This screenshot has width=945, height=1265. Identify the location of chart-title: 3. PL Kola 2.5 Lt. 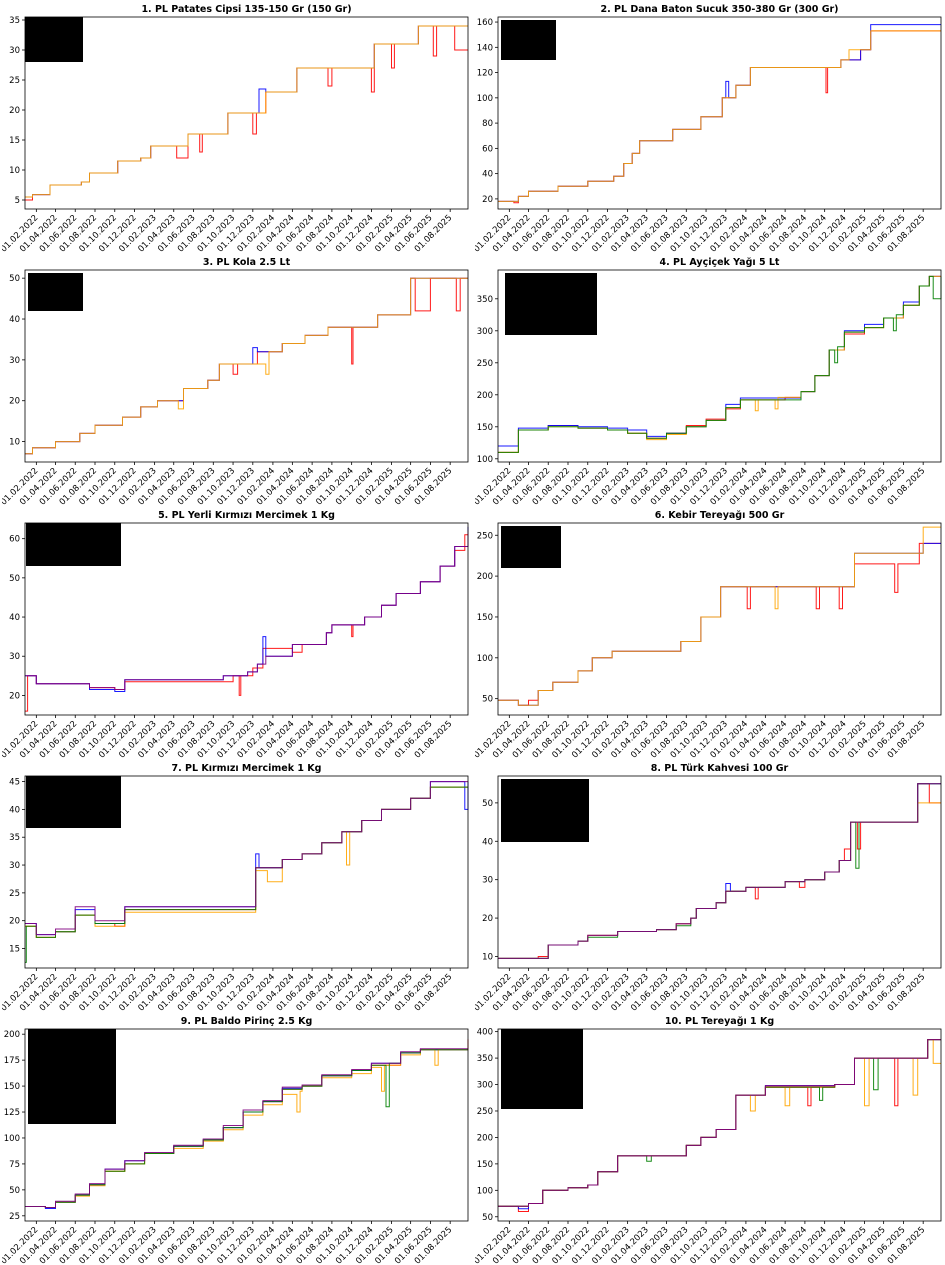
(247, 262).